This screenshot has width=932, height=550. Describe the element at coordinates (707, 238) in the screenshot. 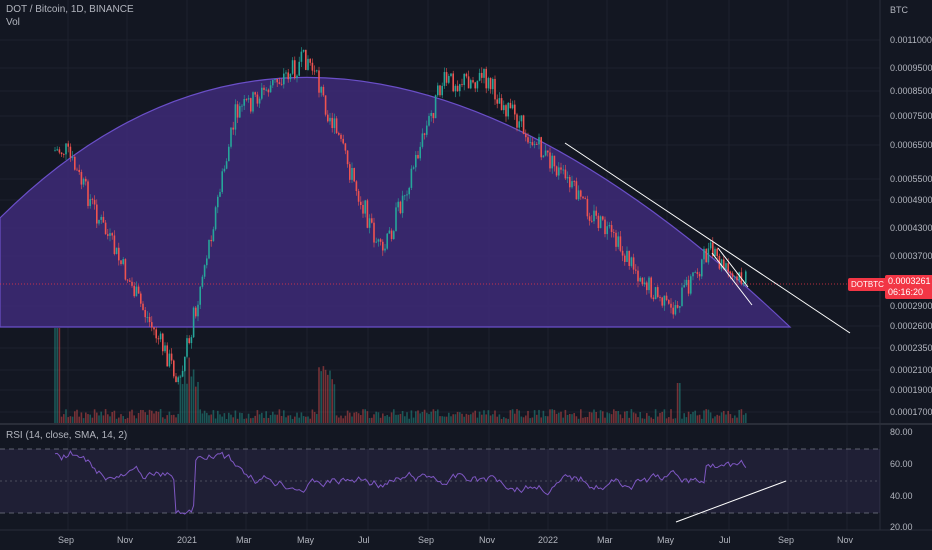

I see `trendline-upper` at that location.